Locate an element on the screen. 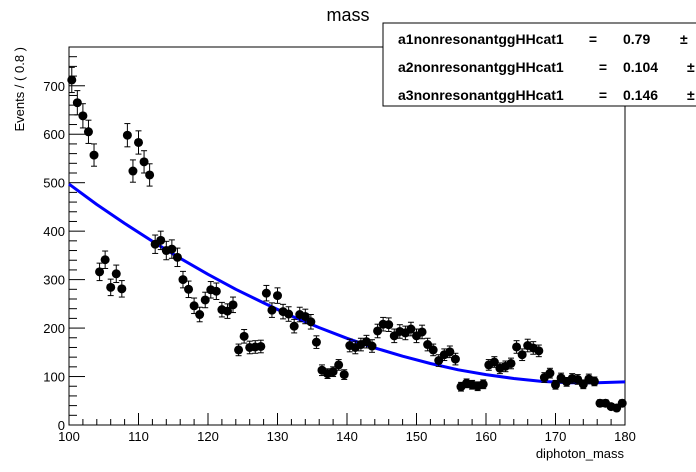 The image size is (696, 472). legend-entry-2-eq: = is located at coordinates (603, 67).